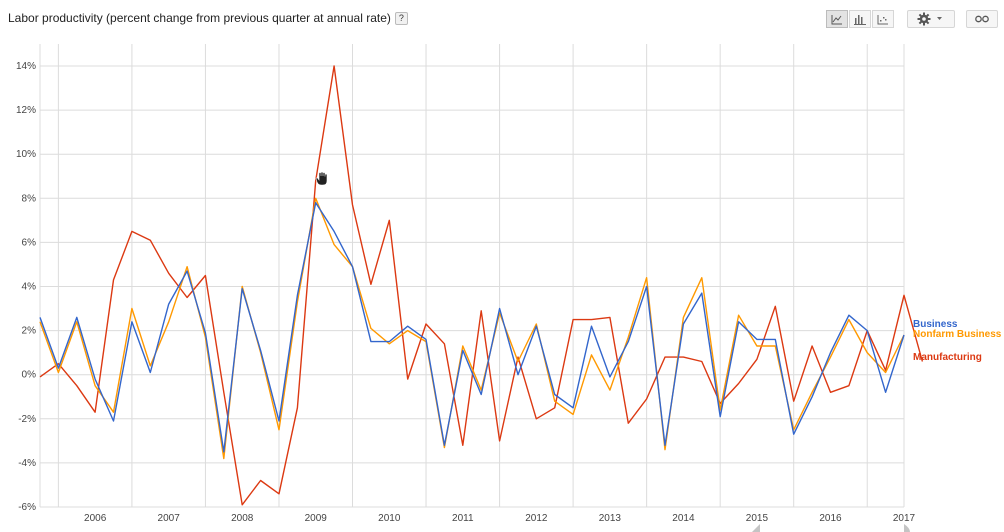 Image resolution: width=1004 pixels, height=532 pixels. Describe the element at coordinates (27, 463) in the screenshot. I see `y-tick-label: -4%` at that location.